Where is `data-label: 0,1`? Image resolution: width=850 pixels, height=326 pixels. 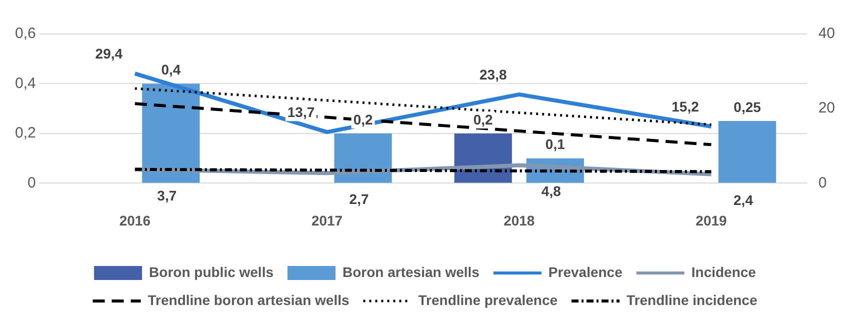 data-label: 0,1 is located at coordinates (555, 144).